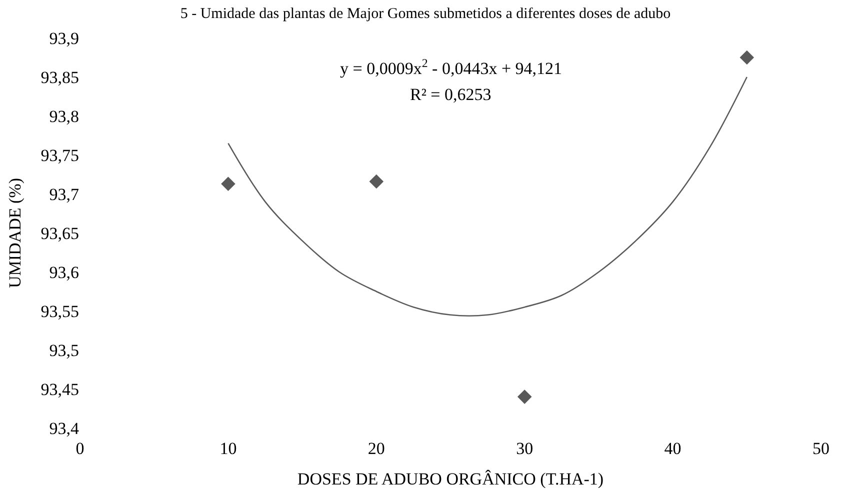 This screenshot has height=498, width=851. What do you see at coordinates (525, 448) in the screenshot?
I see `x-tick-label: 30` at bounding box center [525, 448].